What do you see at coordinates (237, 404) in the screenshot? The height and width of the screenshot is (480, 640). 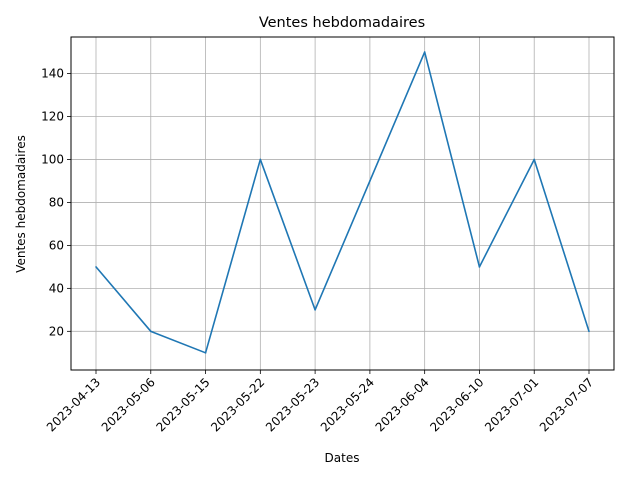 I see `x-tick-label: 2023-05-22` at bounding box center [237, 404].